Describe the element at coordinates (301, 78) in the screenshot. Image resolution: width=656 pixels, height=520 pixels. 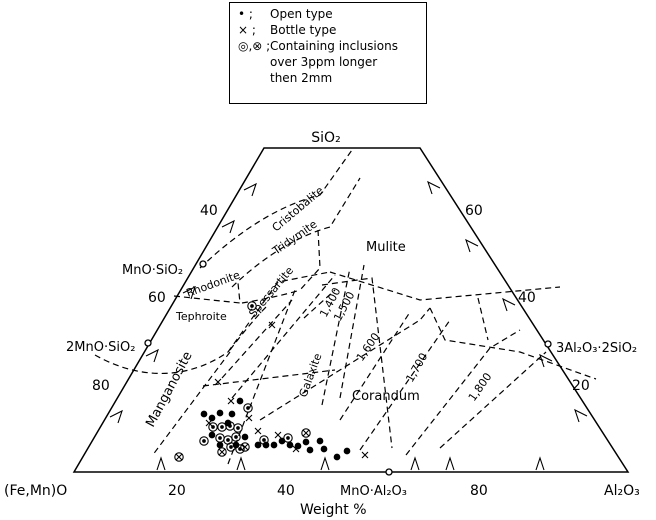
I see `legend-inclusions-label-3: then 2mm` at that location.